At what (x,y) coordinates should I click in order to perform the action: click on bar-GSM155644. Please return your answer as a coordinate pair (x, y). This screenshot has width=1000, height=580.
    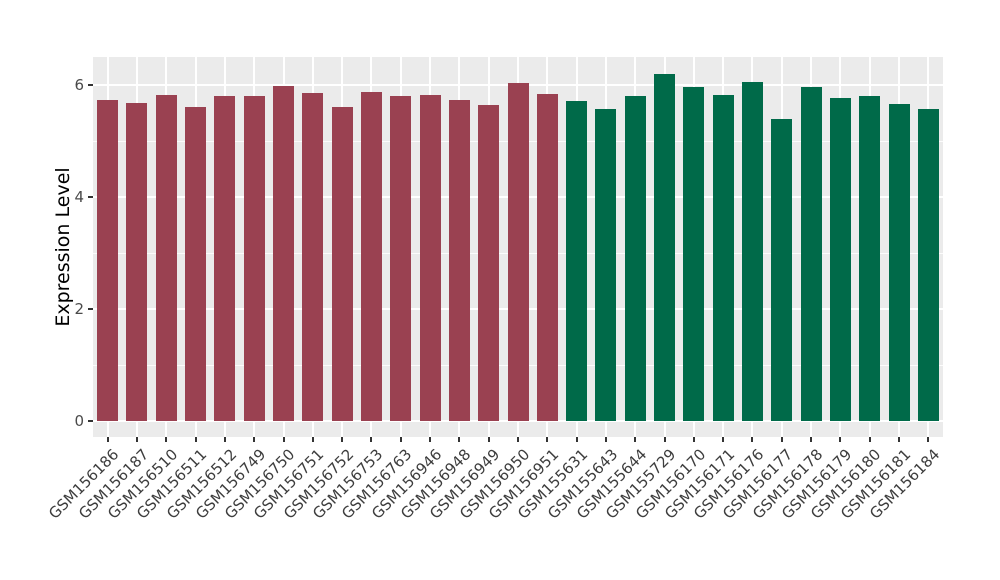
    Looking at the image, I should click on (635, 258).